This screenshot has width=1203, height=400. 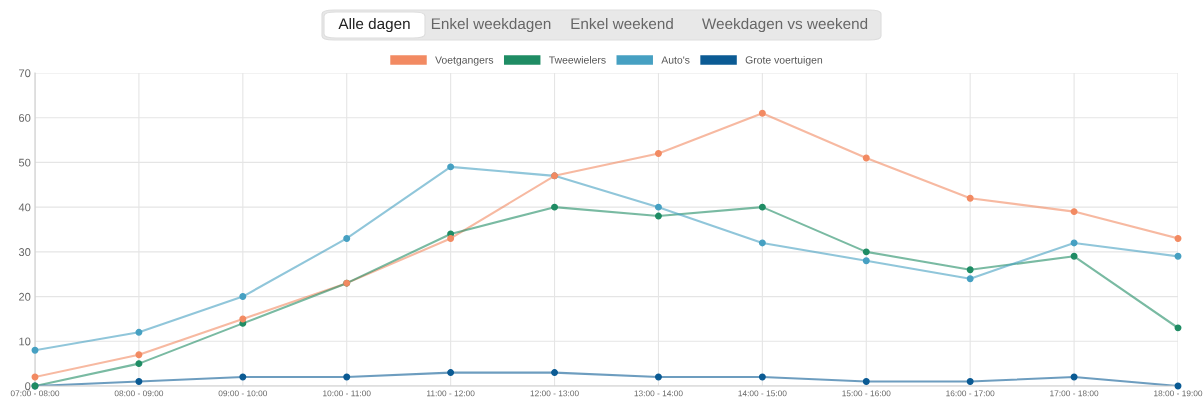 What do you see at coordinates (784, 25) in the screenshot?
I see `text: Weekdagen vs weekend` at bounding box center [784, 25].